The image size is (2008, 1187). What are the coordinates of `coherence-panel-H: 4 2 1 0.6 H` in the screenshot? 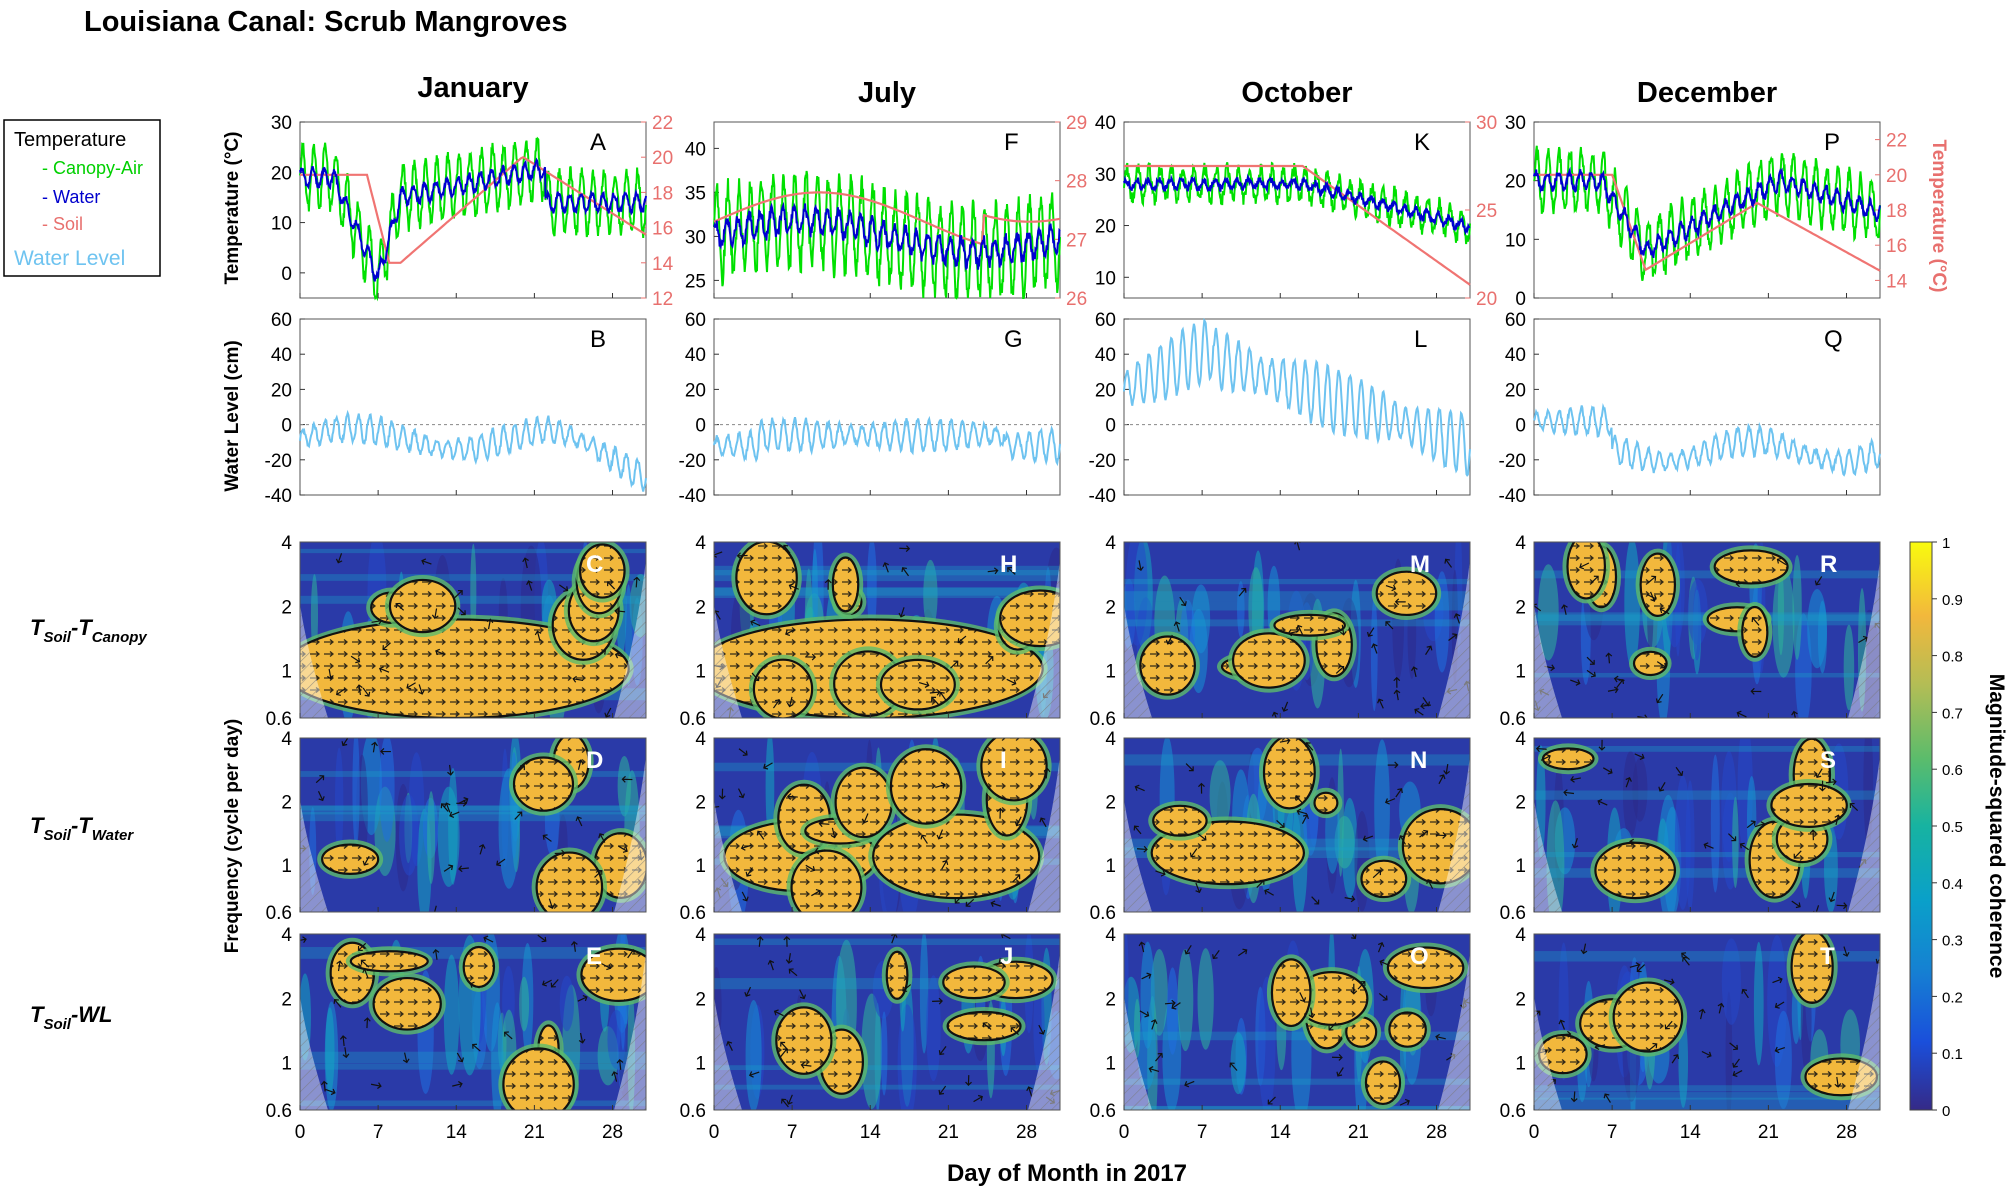 It's located at (870, 631).